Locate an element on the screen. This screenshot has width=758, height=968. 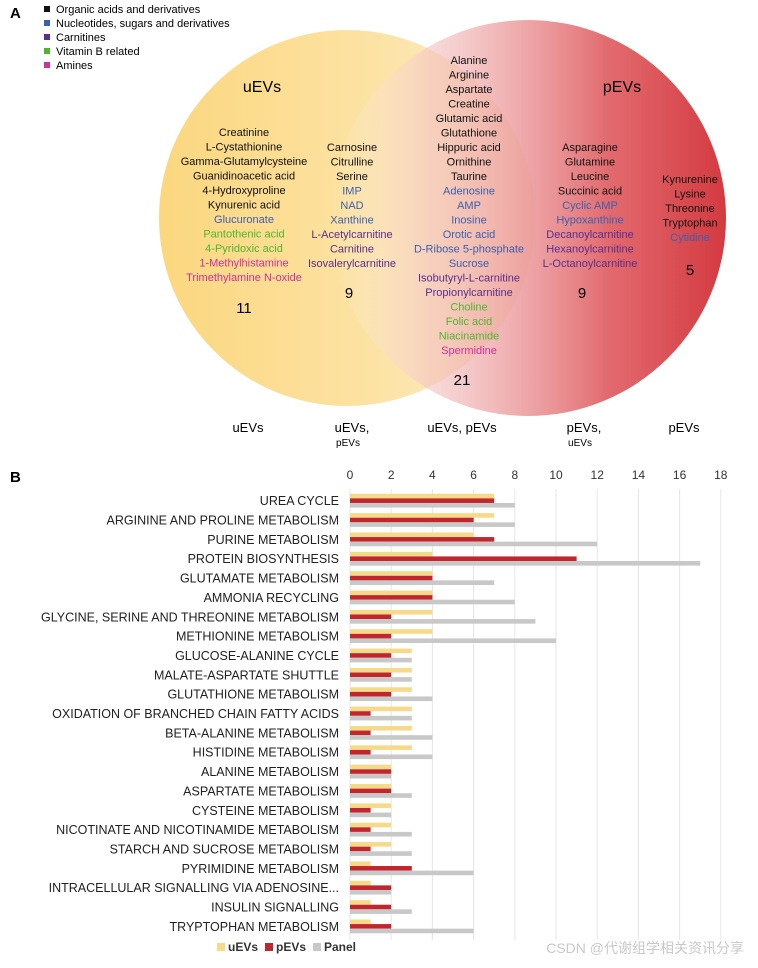
category-label: OXIDATION OF BRANCHED CHAIN FATTY ACIDS is located at coordinates (195, 714).